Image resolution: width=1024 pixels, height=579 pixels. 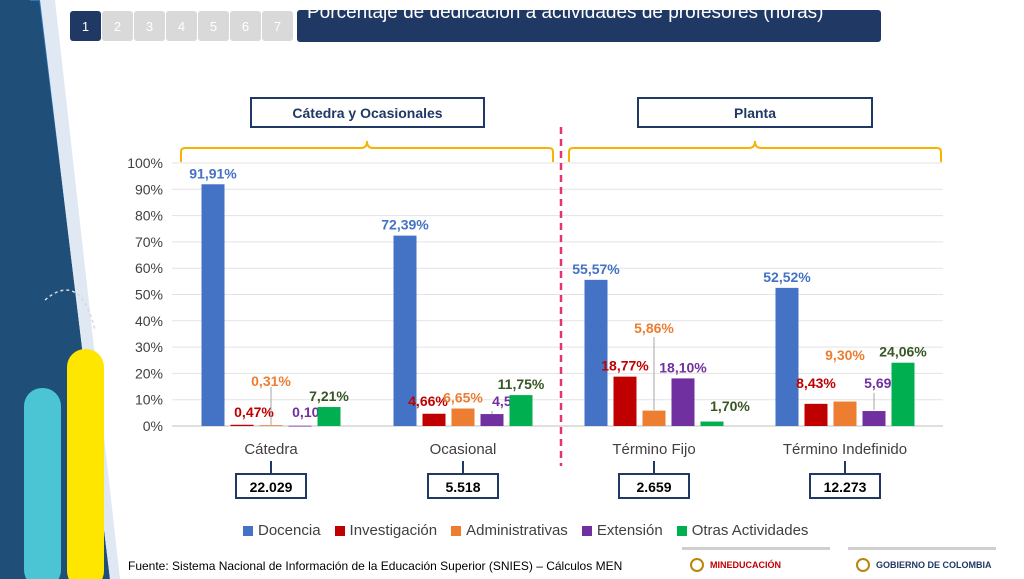 What do you see at coordinates (60, 289) in the screenshot?
I see `decorative-background` at bounding box center [60, 289].